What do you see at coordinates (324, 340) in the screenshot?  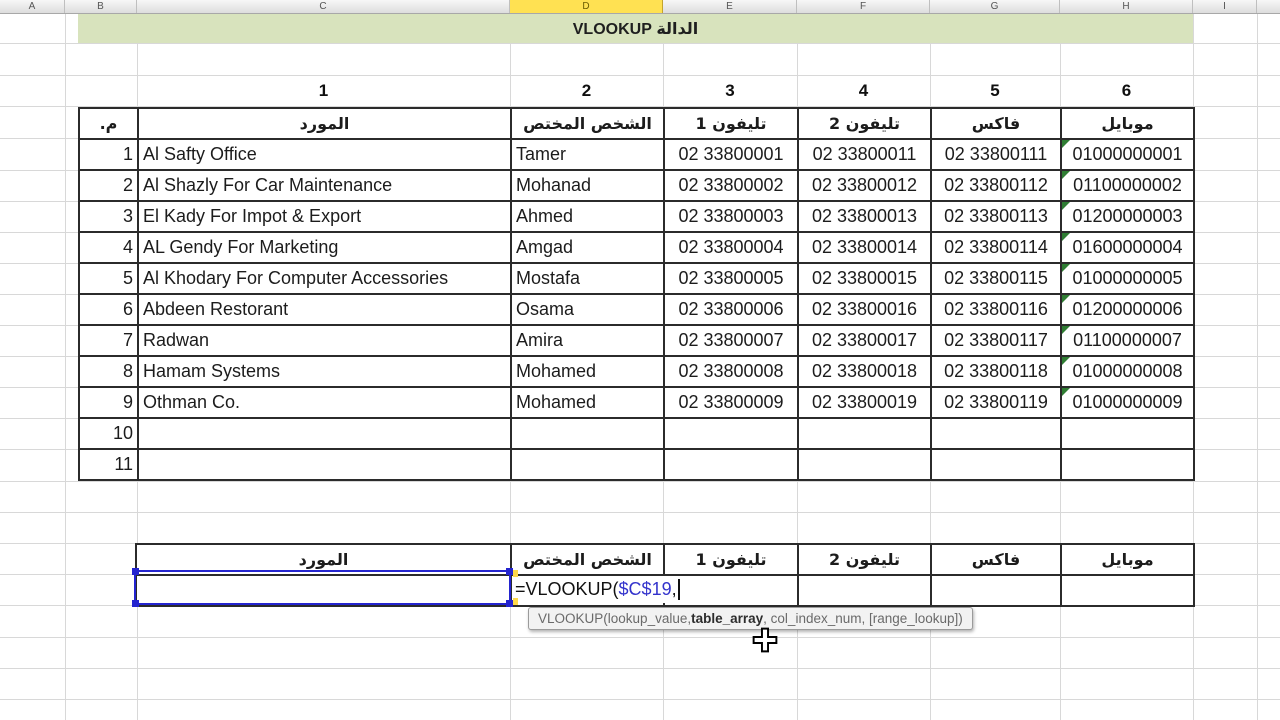 I see `cell-supplier: Radwan` at bounding box center [324, 340].